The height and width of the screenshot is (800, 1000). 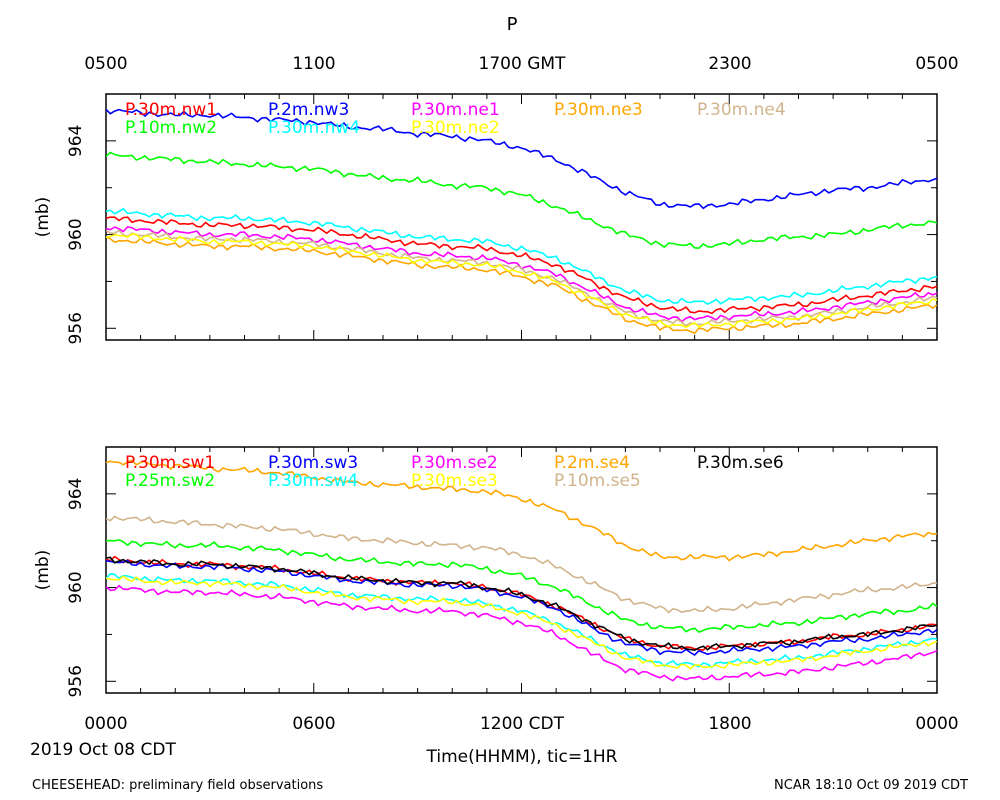 I want to click on bottom-time-label: 1800, so click(x=729, y=724).